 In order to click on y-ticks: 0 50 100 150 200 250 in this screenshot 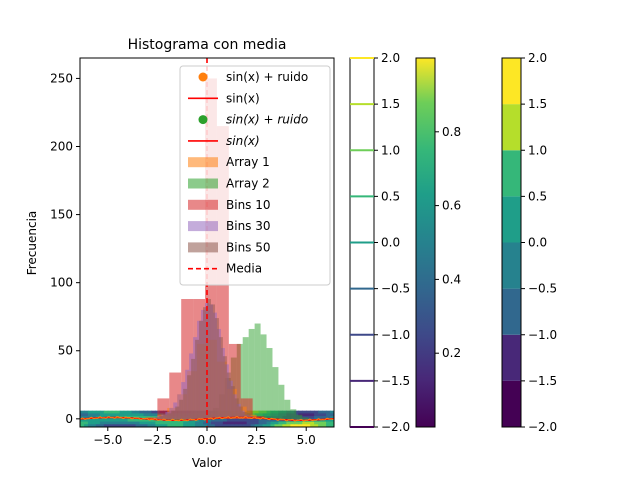, I will do `click(65, 248)`.